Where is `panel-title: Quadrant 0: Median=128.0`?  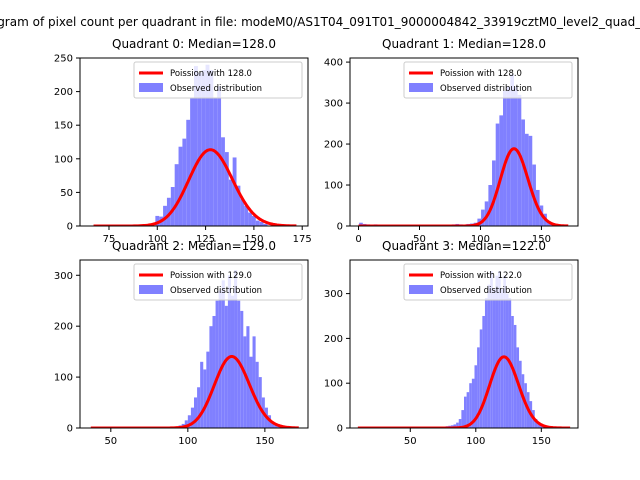
panel-title: Quadrant 0: Median=128.0 is located at coordinates (194, 44).